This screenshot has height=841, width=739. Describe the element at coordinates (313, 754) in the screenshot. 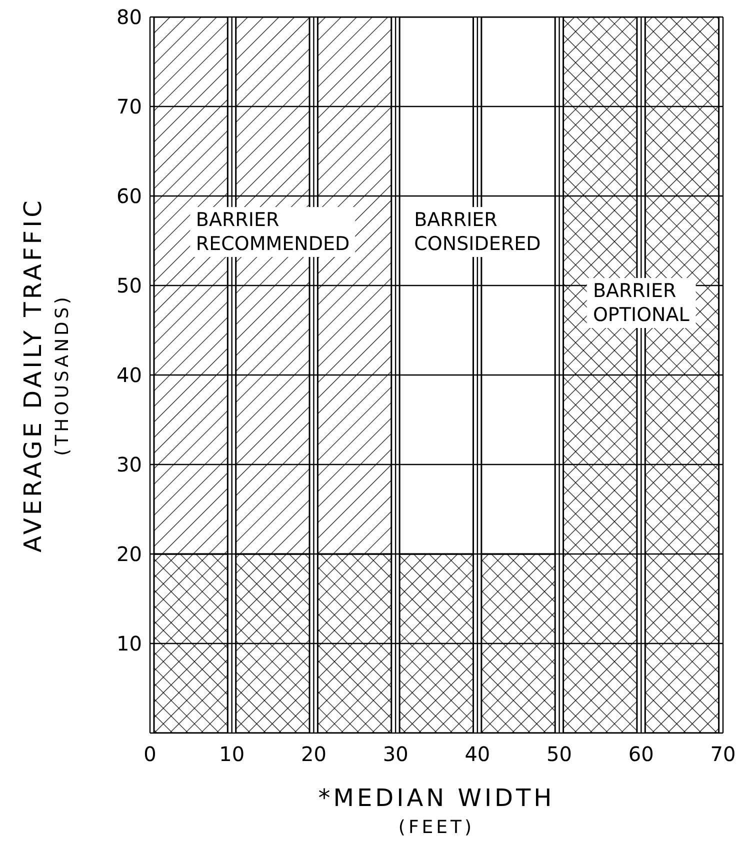

I see `x-tick-label: 20` at that location.